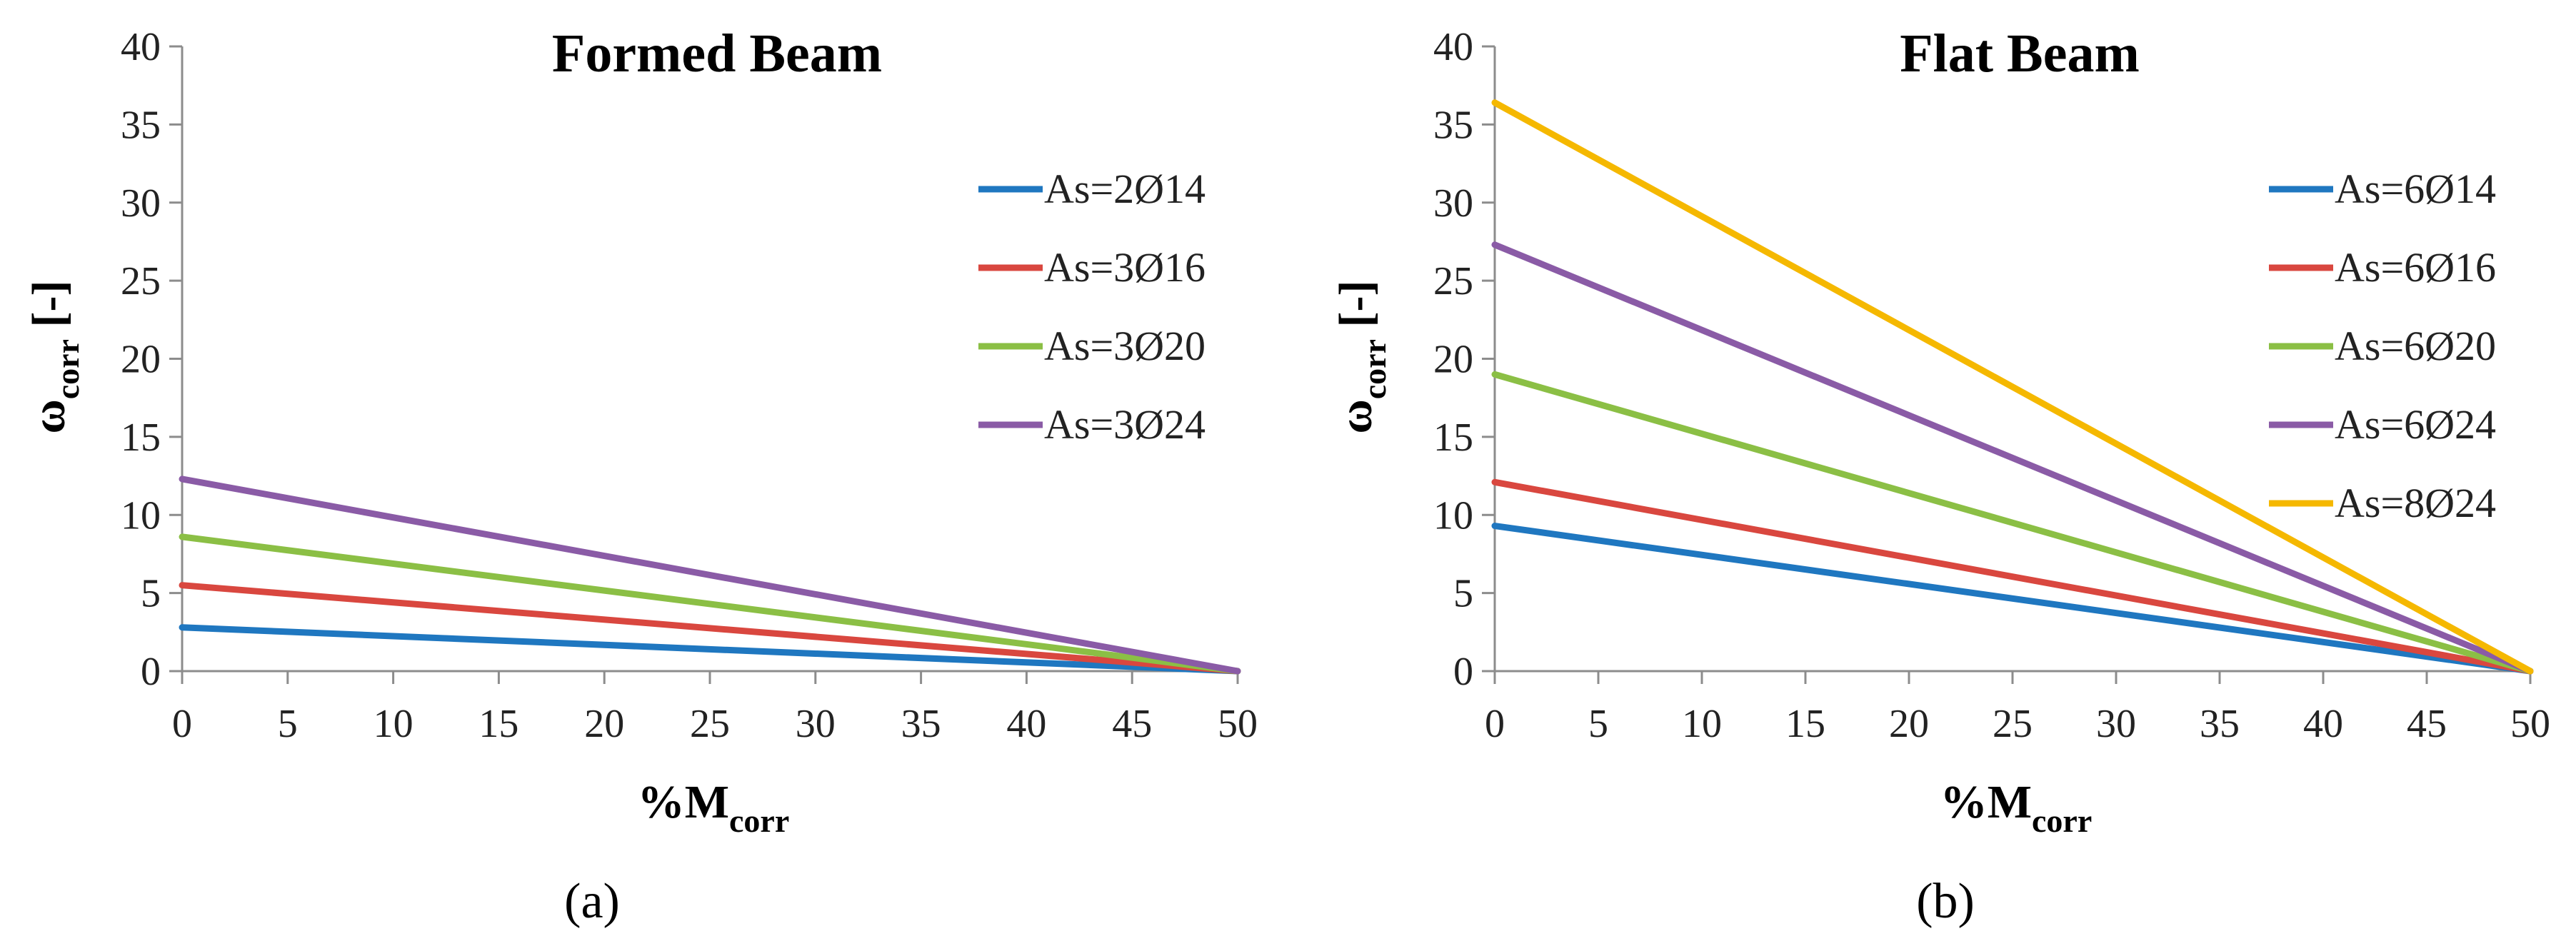  What do you see at coordinates (1092, 307) in the screenshot?
I see `legend: As=2Ø14 As=3Ø16 As=3Ø20 As=3Ø24` at bounding box center [1092, 307].